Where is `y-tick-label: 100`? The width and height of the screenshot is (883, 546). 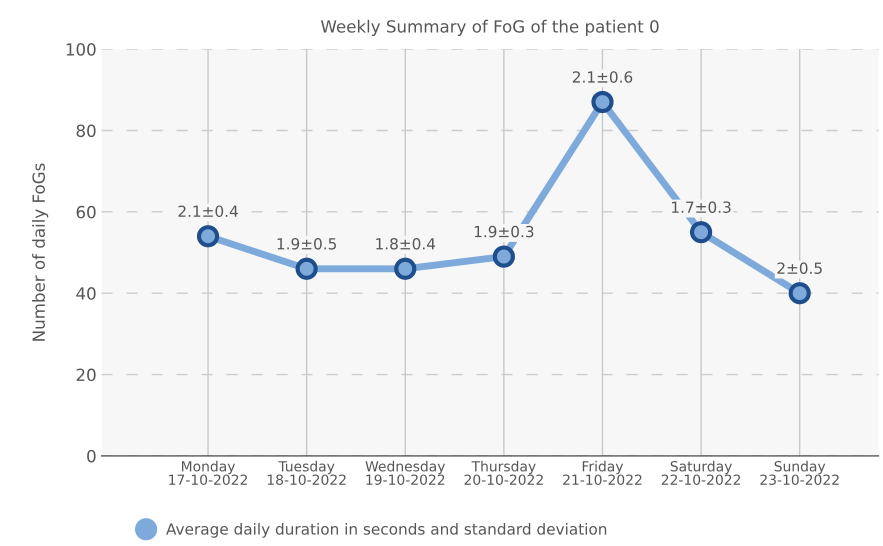 y-tick-label: 100 is located at coordinates (81, 49).